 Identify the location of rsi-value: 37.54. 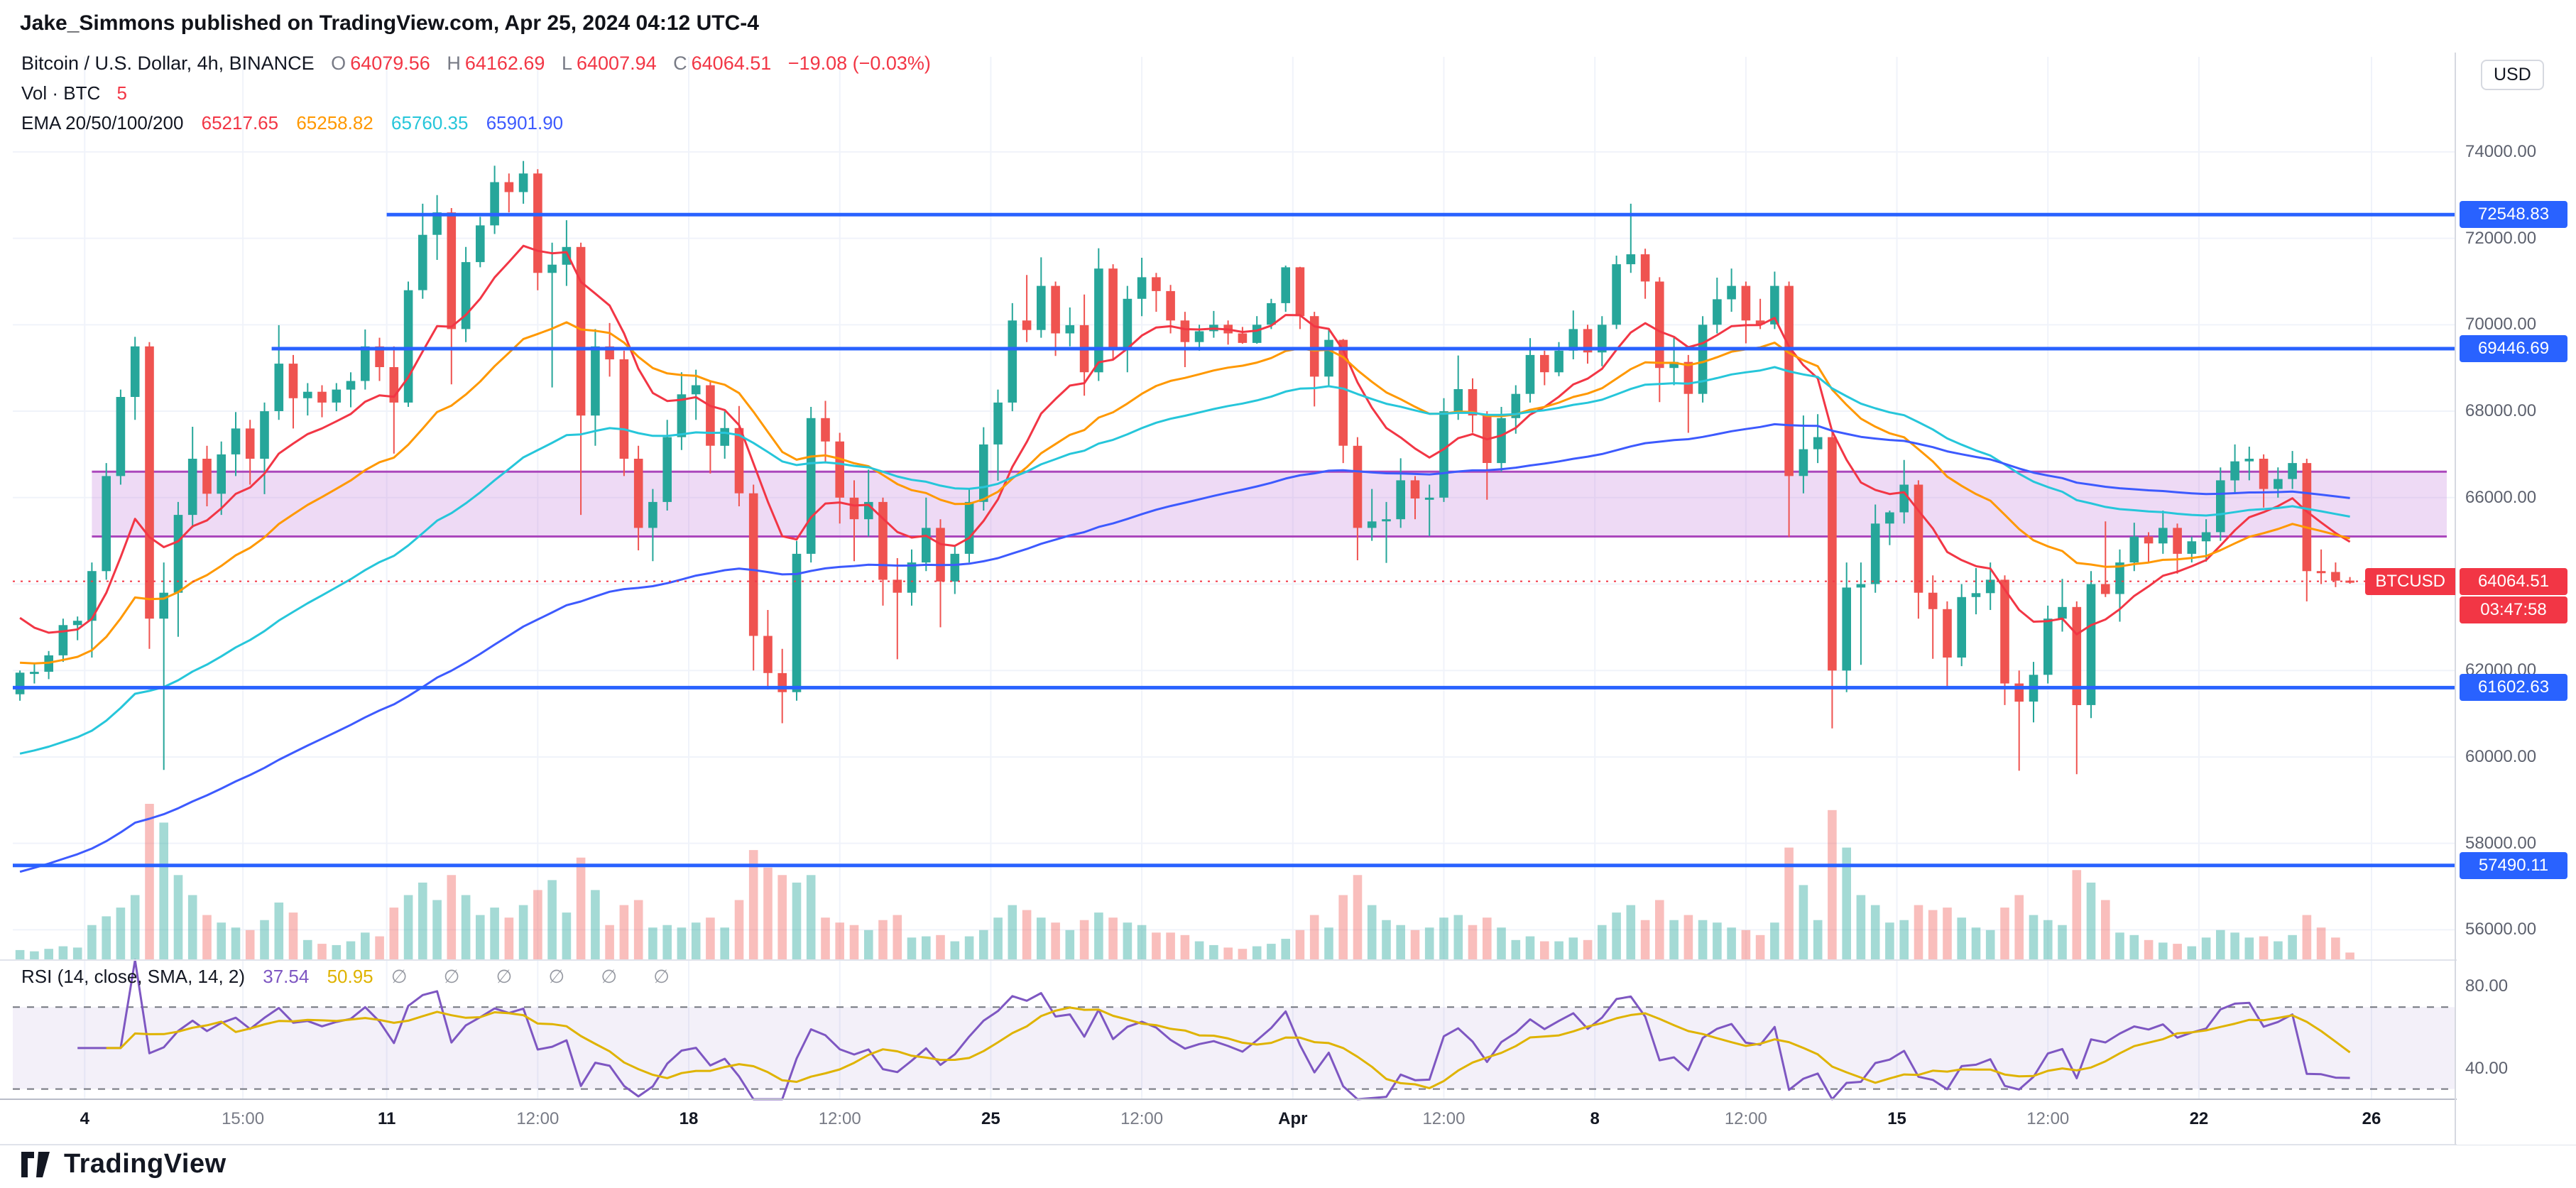
(286, 976).